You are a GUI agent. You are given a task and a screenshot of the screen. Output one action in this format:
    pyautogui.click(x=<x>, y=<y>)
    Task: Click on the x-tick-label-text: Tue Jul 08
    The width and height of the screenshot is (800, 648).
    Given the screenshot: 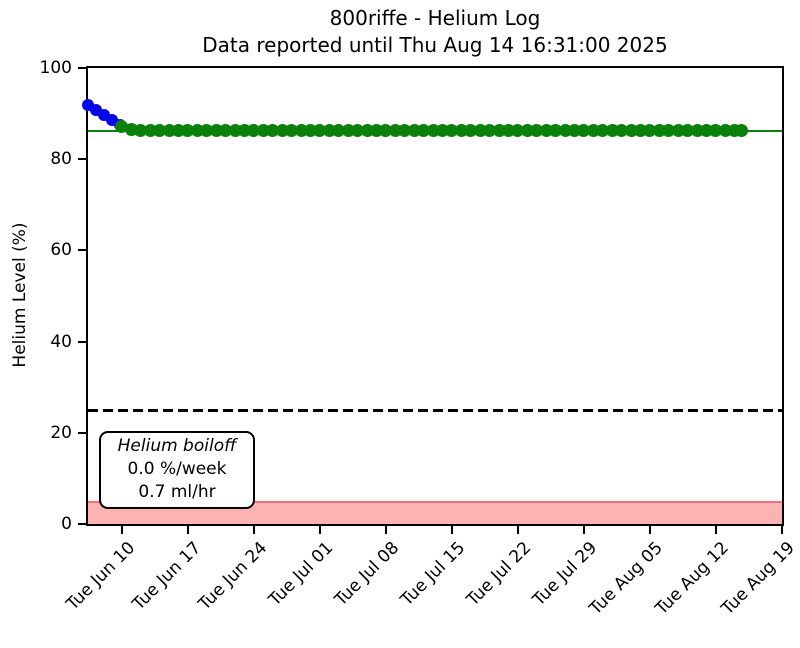 What is the action you would take?
    pyautogui.click(x=367, y=574)
    